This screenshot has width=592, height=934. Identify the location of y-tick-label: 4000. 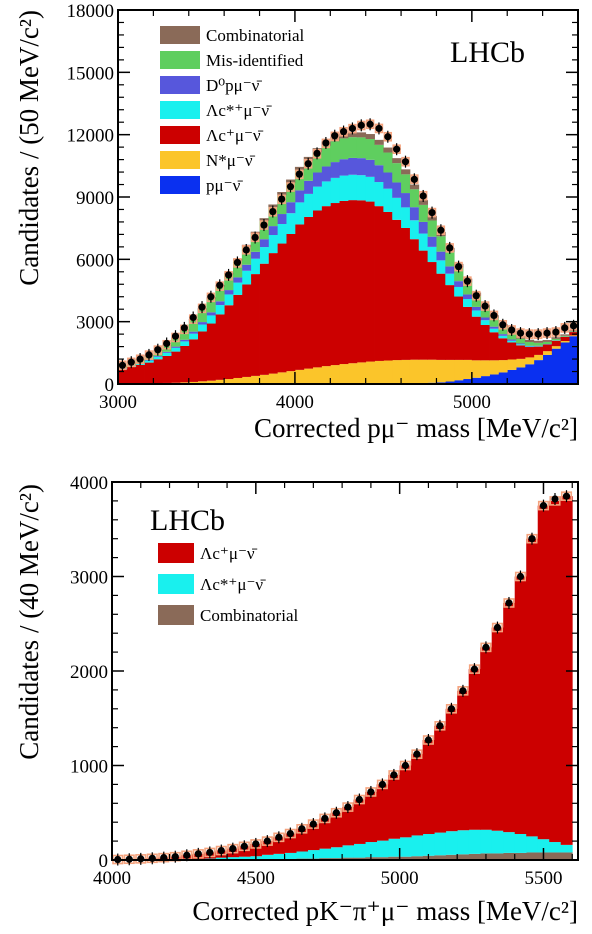
(89, 483).